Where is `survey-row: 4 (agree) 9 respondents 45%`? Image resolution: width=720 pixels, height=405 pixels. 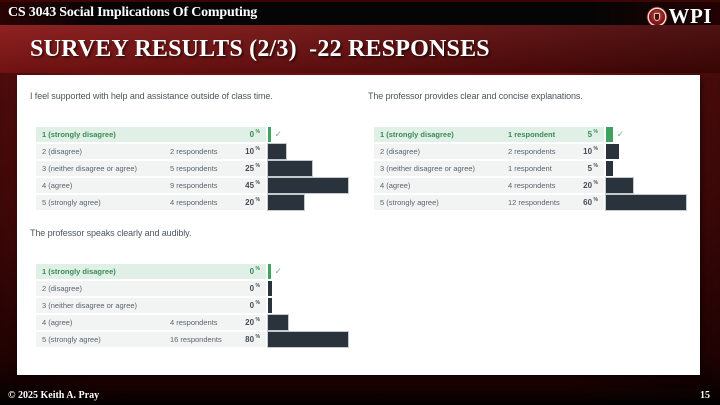
survey-row: 4 (agree) 9 respondents 45% is located at coordinates (199, 185).